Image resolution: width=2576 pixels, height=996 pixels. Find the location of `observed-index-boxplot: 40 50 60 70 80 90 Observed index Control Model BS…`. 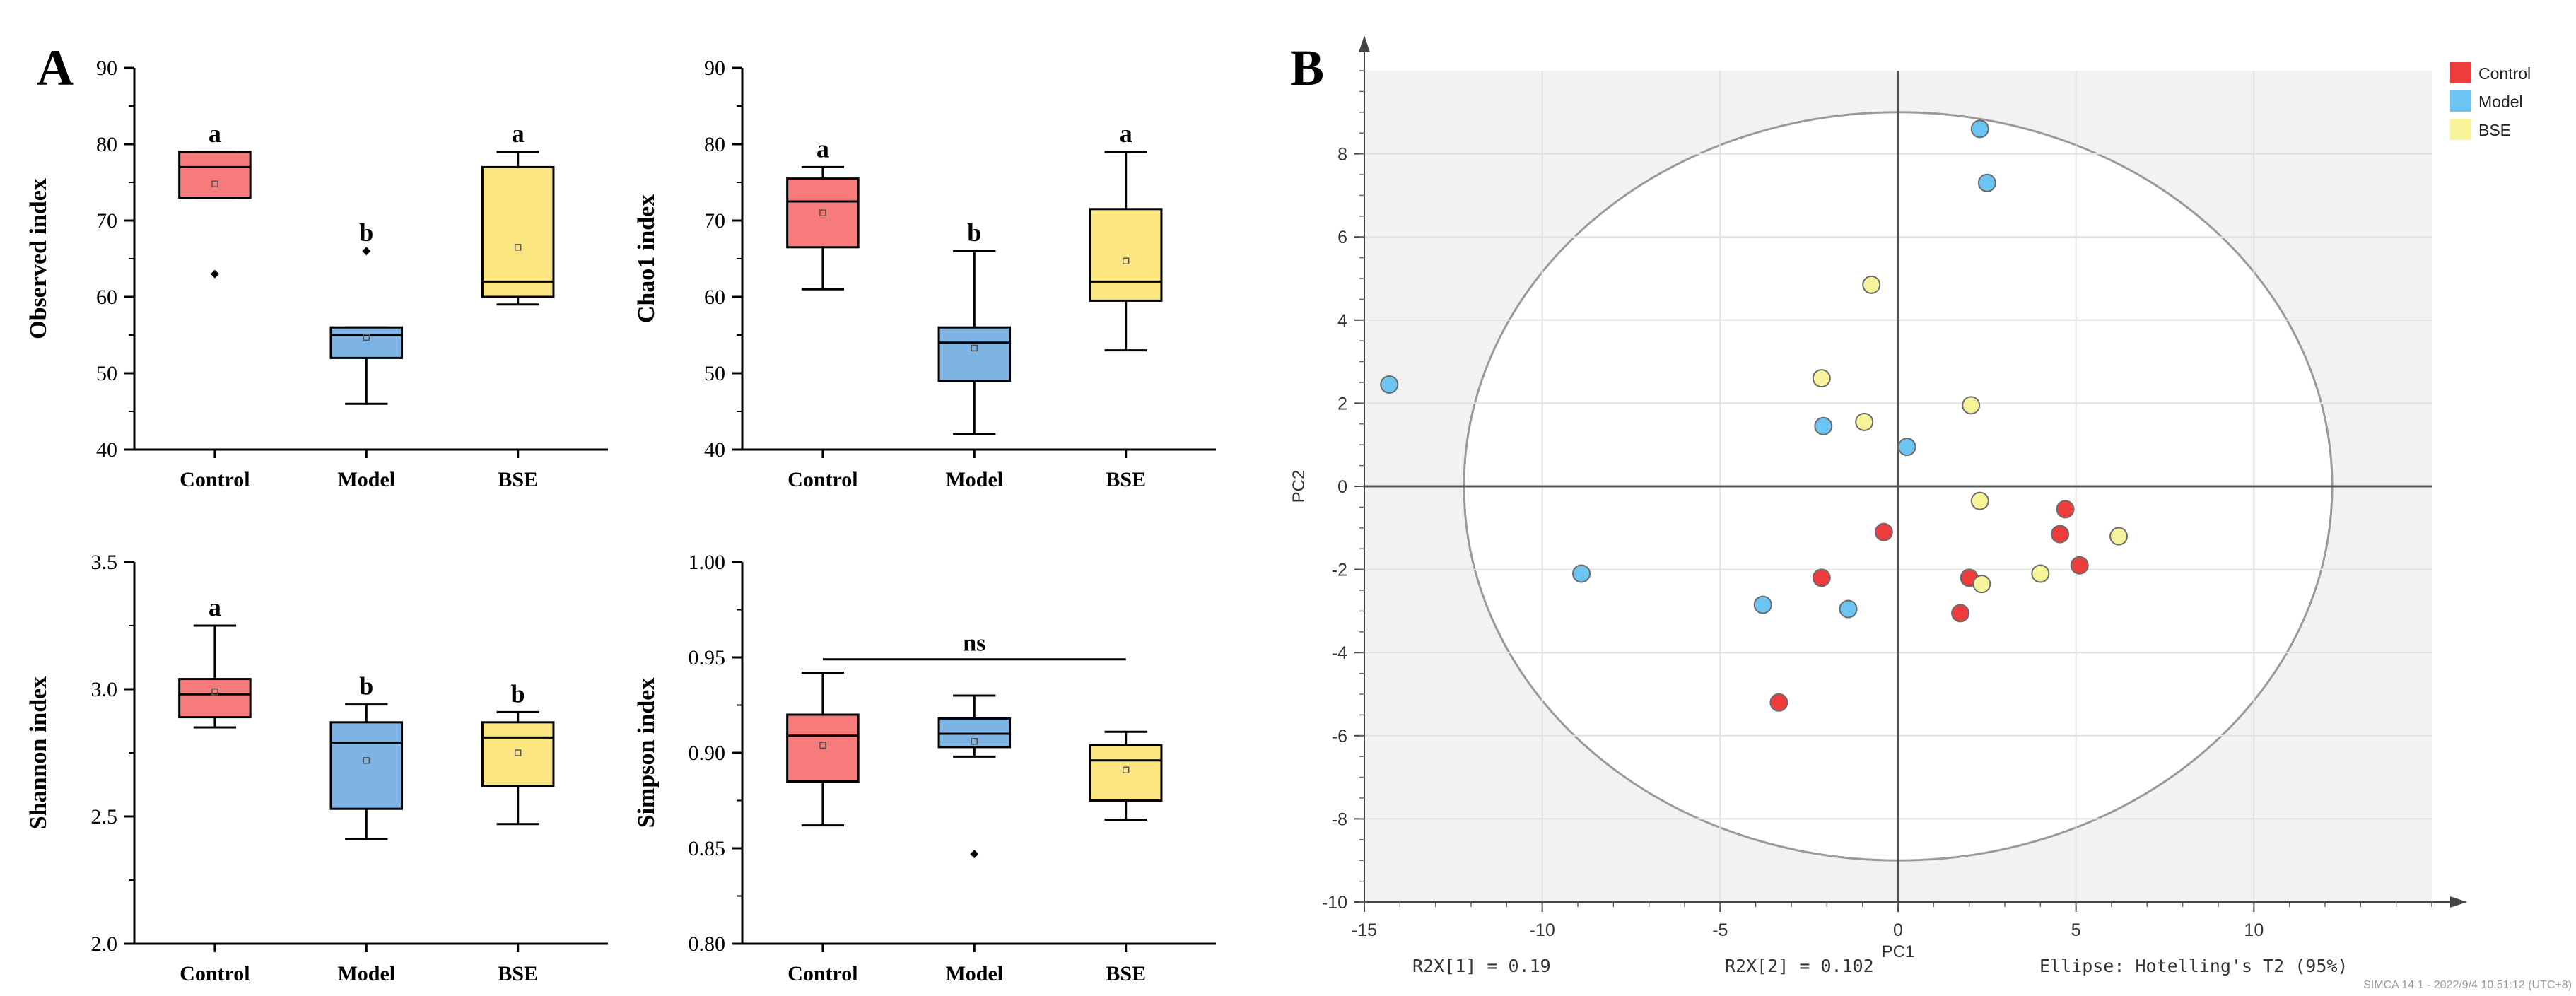

observed-index-boxplot: 40 50 60 70 80 90 Observed index Control Model BS… is located at coordinates (316, 274).